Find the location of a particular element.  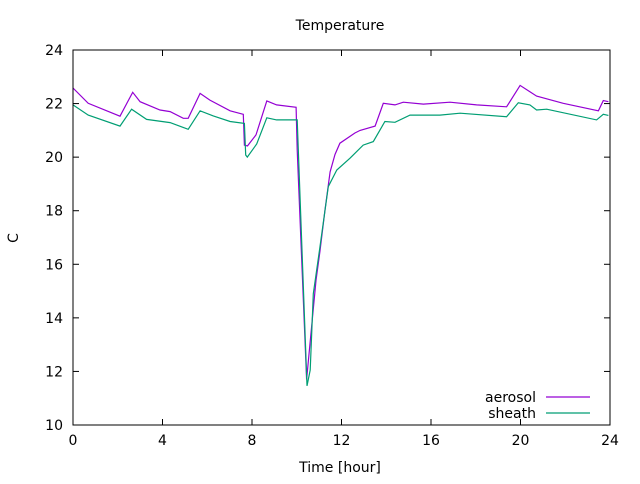

chart-title: Temperature is located at coordinates (340, 26).